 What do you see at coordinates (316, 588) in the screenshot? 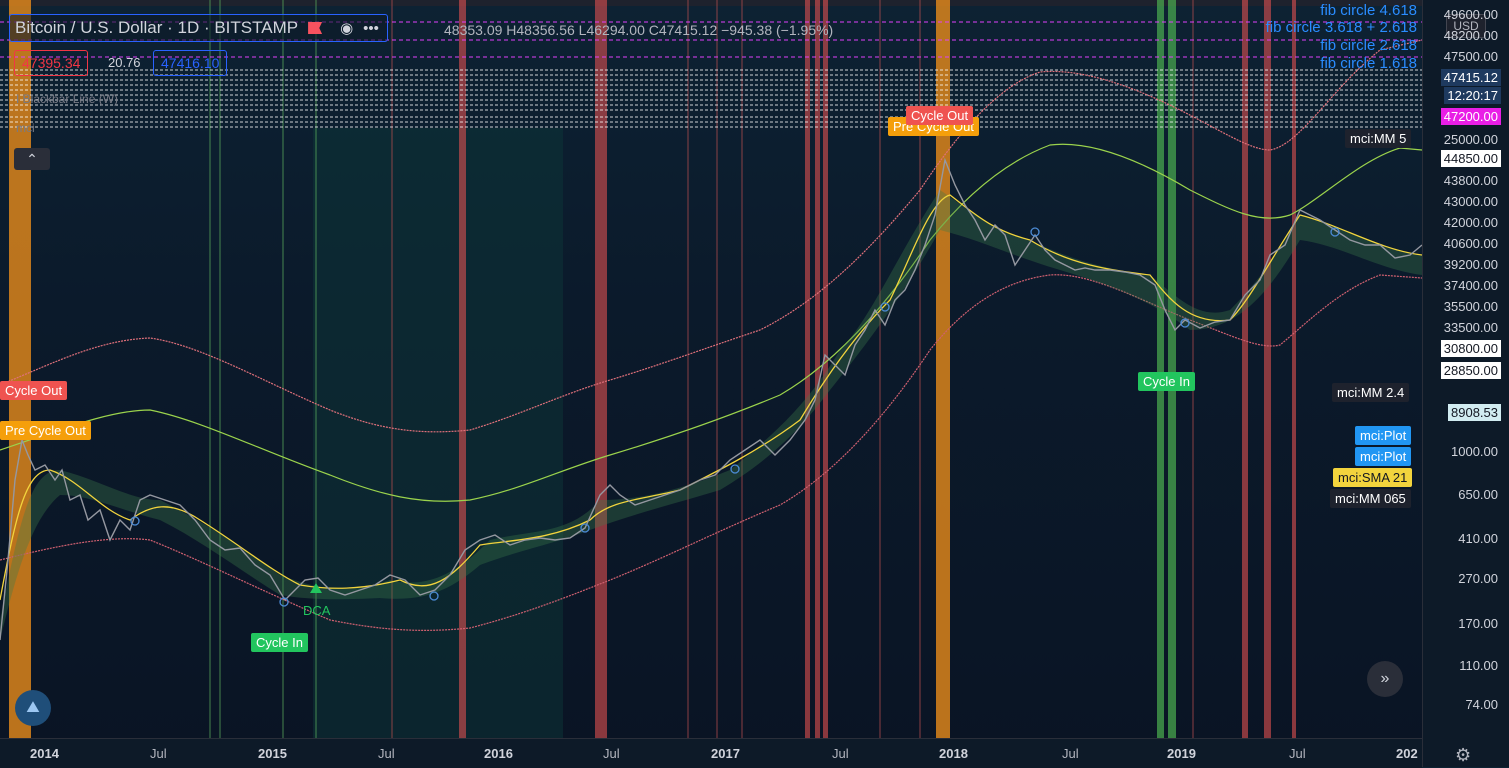
I see `dca-marker` at bounding box center [316, 588].